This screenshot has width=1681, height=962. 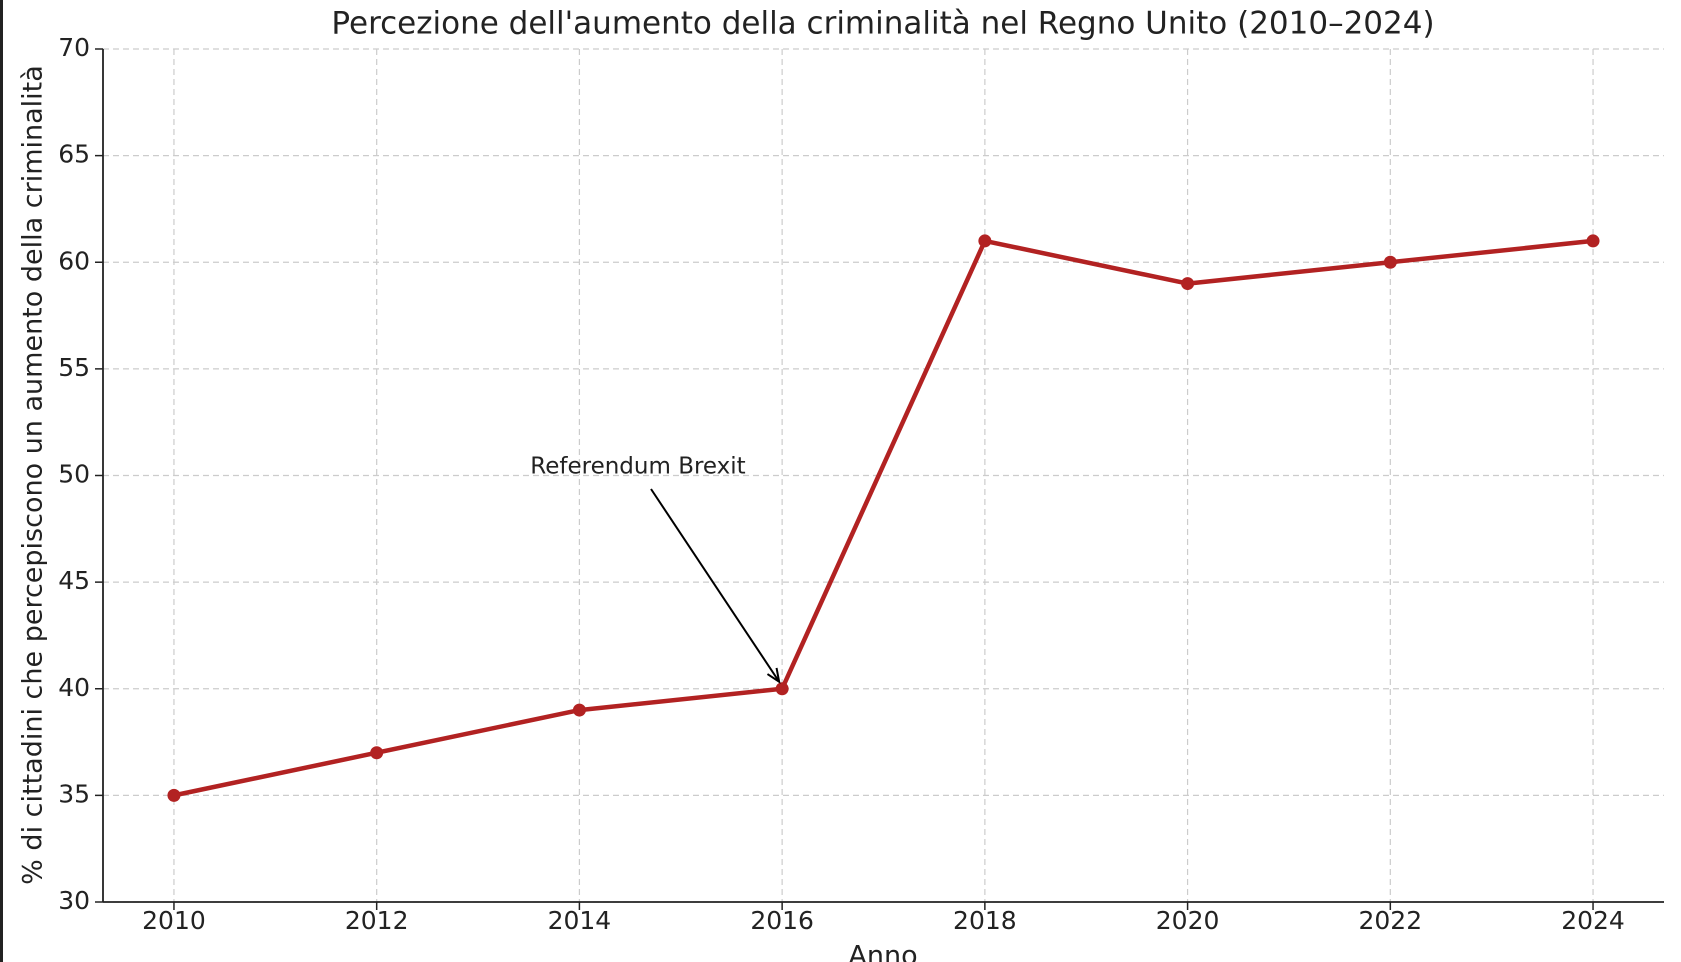 What do you see at coordinates (1, 481) in the screenshot?
I see `edge` at bounding box center [1, 481].